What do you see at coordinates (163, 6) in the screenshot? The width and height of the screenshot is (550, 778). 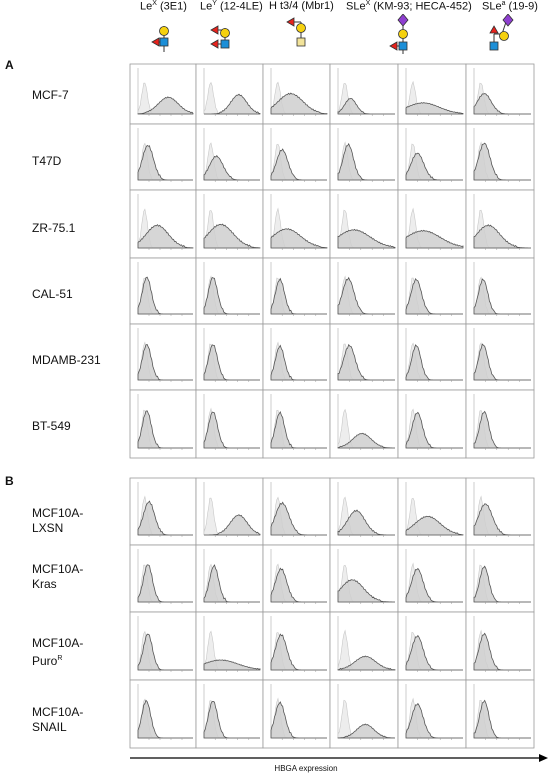 I see `column-header-lex: LeX (3E1)` at bounding box center [163, 6].